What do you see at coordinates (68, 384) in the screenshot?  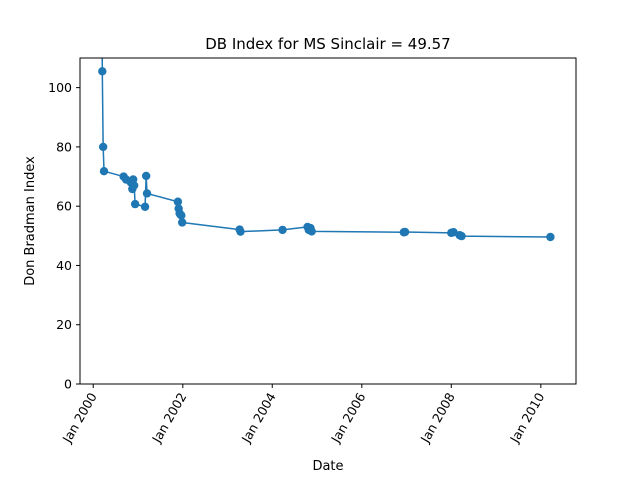 I see `y-tick-label: 0` at bounding box center [68, 384].